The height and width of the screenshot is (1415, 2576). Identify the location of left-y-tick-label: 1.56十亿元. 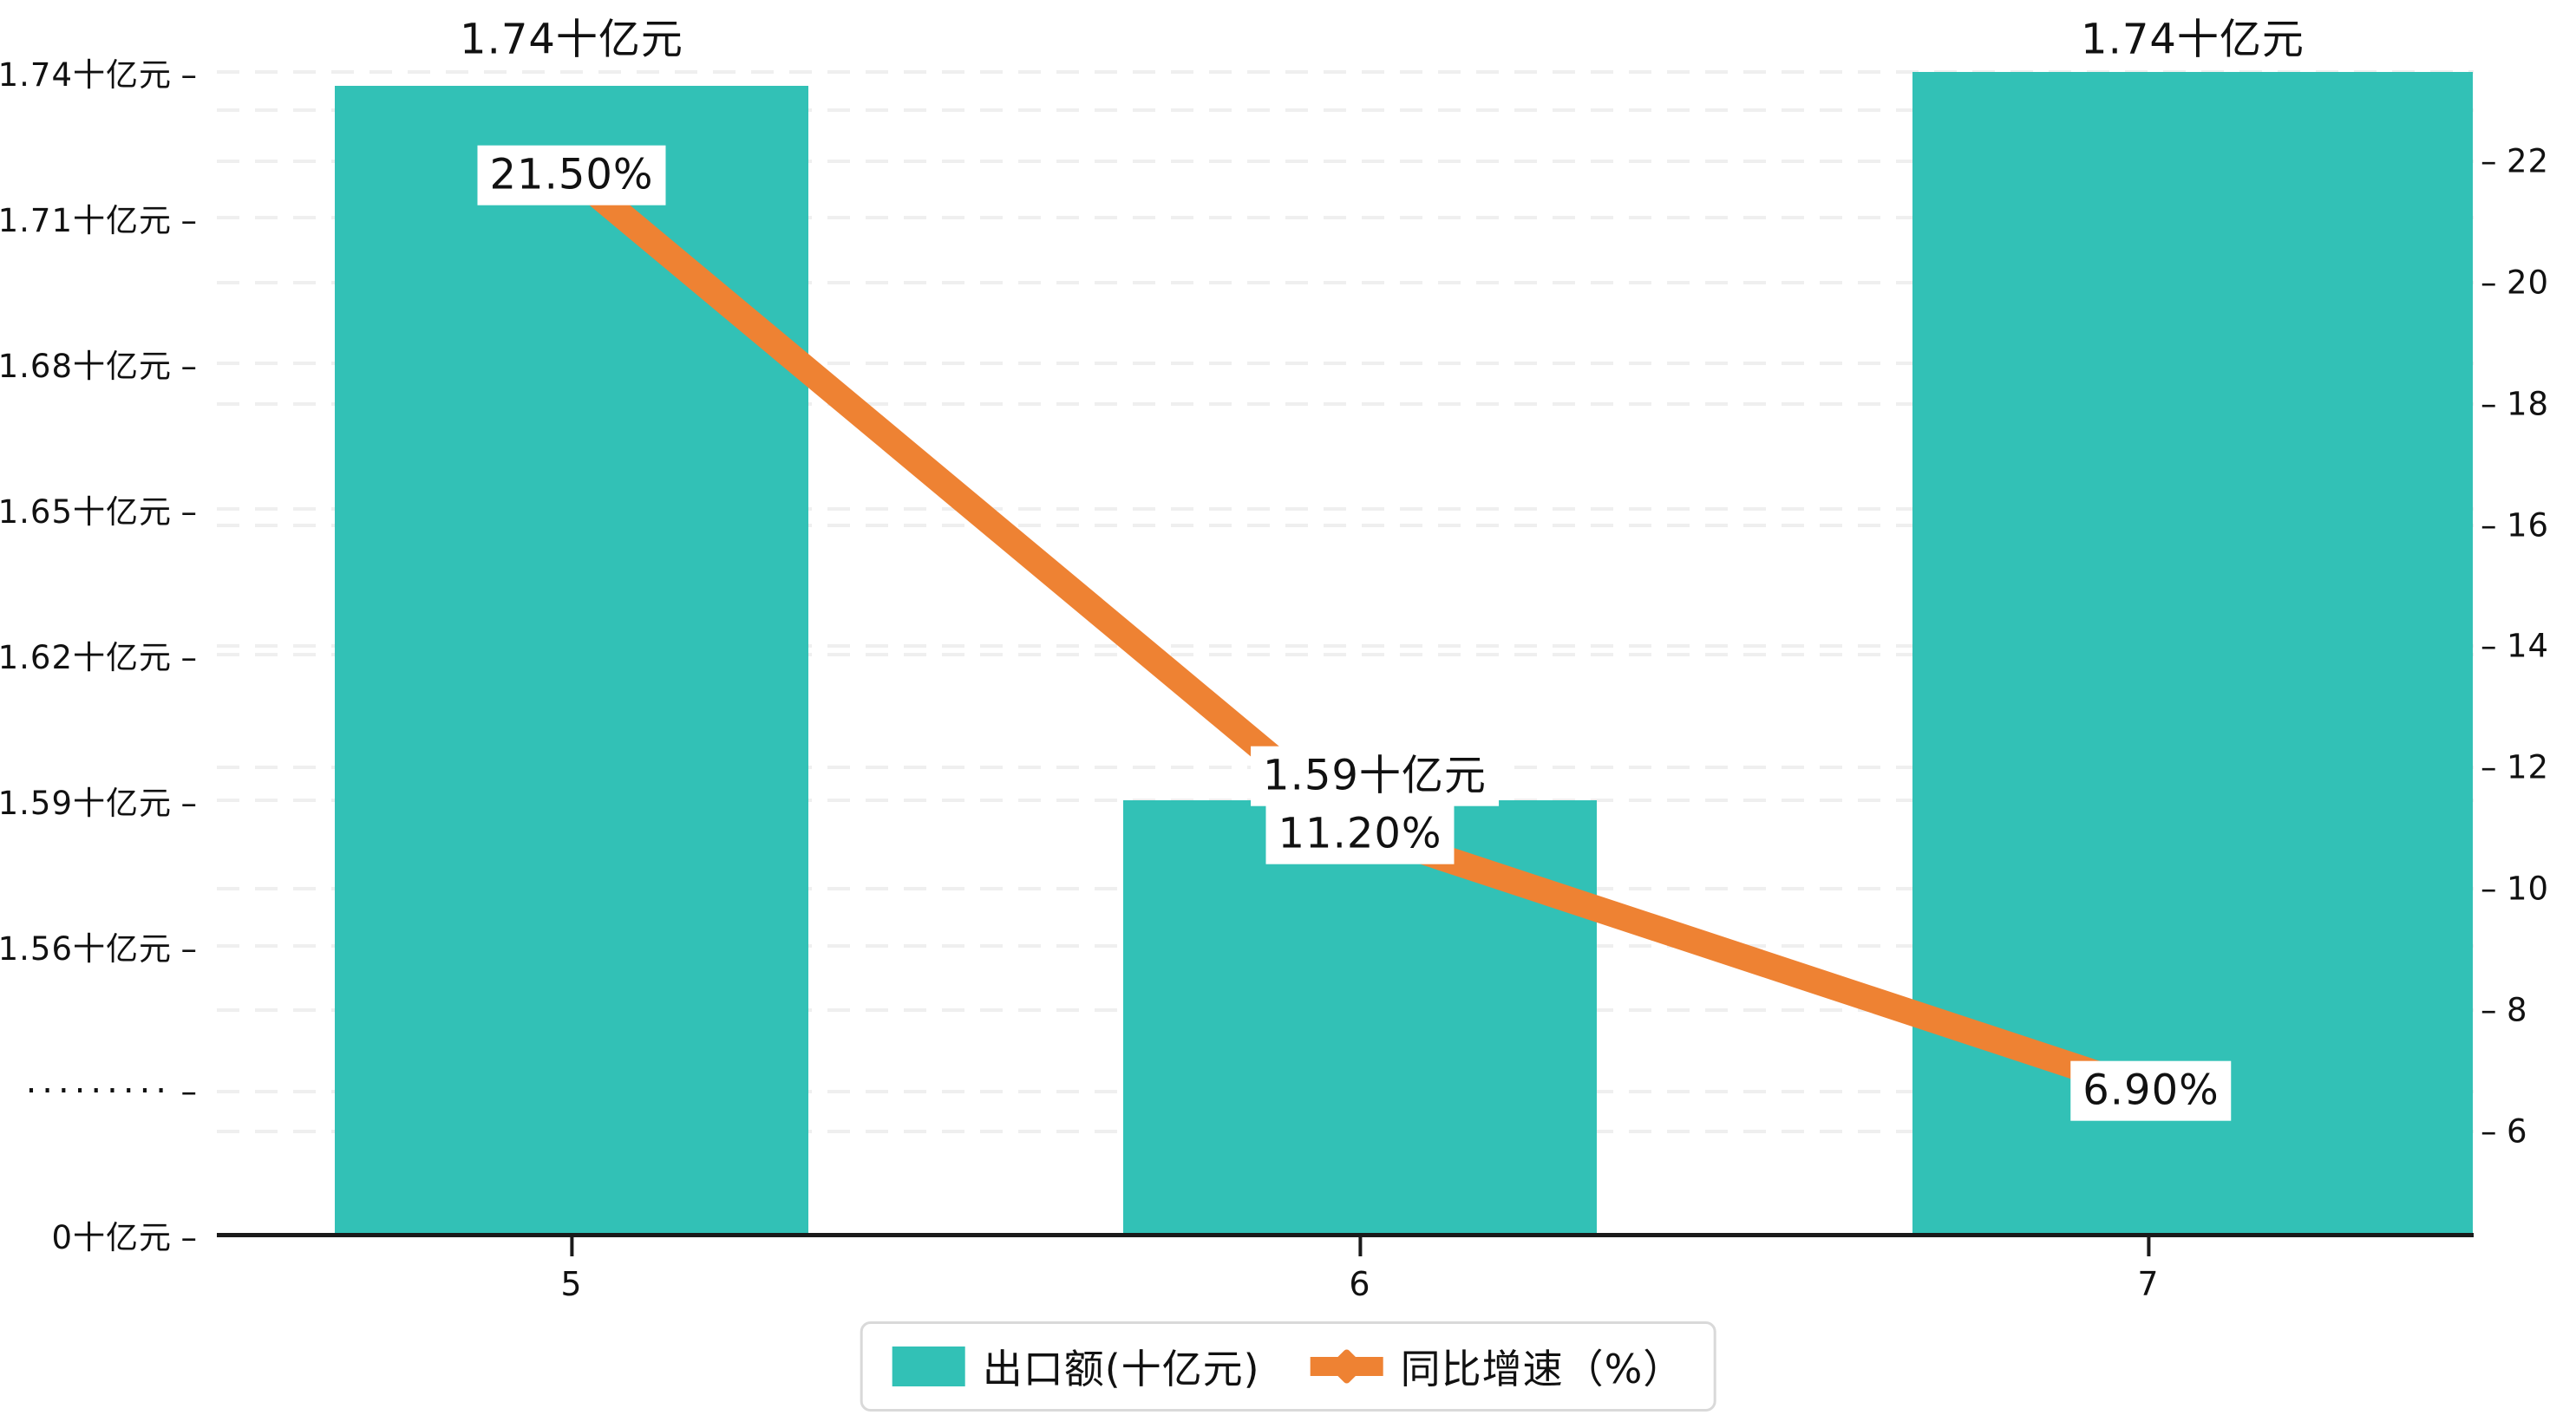
(86, 949).